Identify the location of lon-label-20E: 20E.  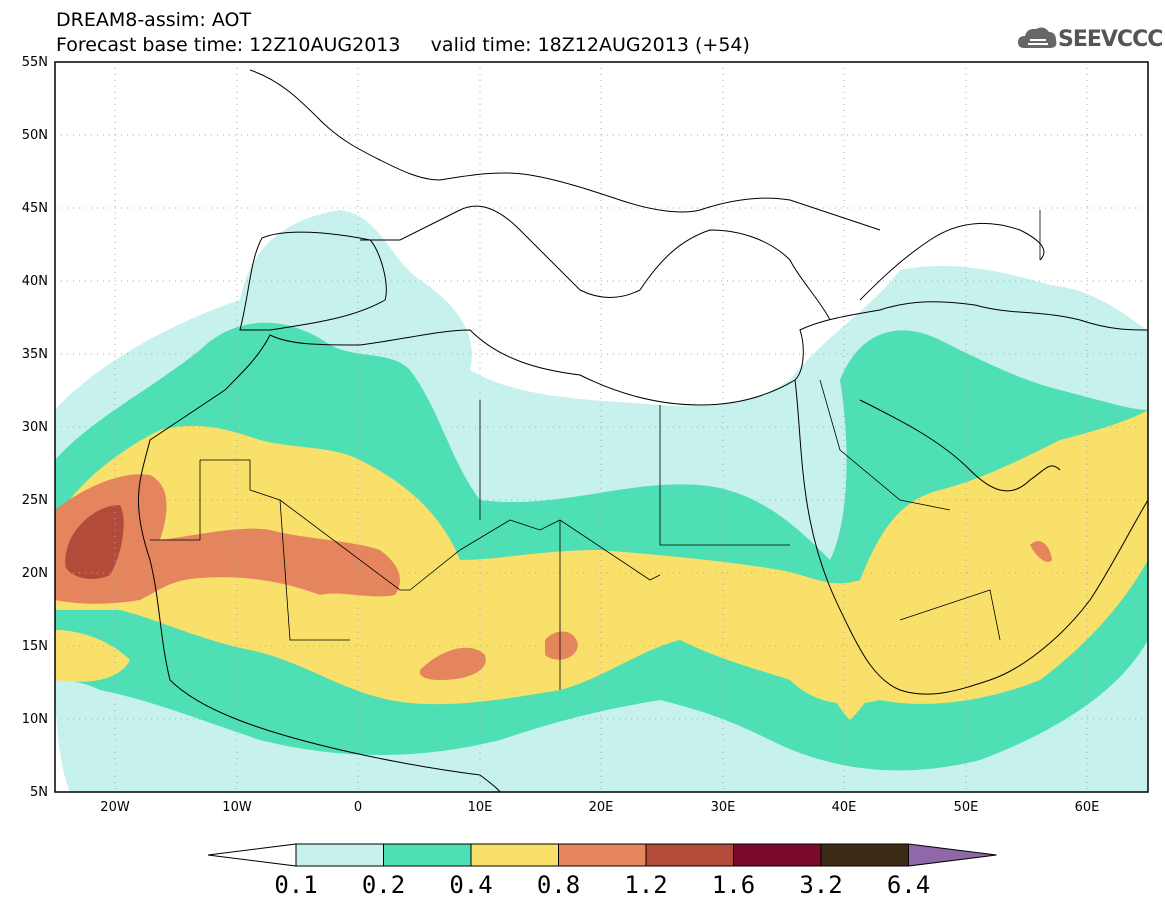
(601, 807).